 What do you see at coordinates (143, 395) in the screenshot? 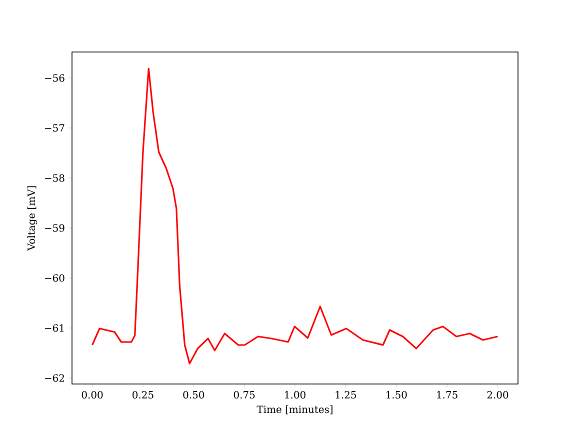
I see `x-tick-label: 0.25` at bounding box center [143, 395].